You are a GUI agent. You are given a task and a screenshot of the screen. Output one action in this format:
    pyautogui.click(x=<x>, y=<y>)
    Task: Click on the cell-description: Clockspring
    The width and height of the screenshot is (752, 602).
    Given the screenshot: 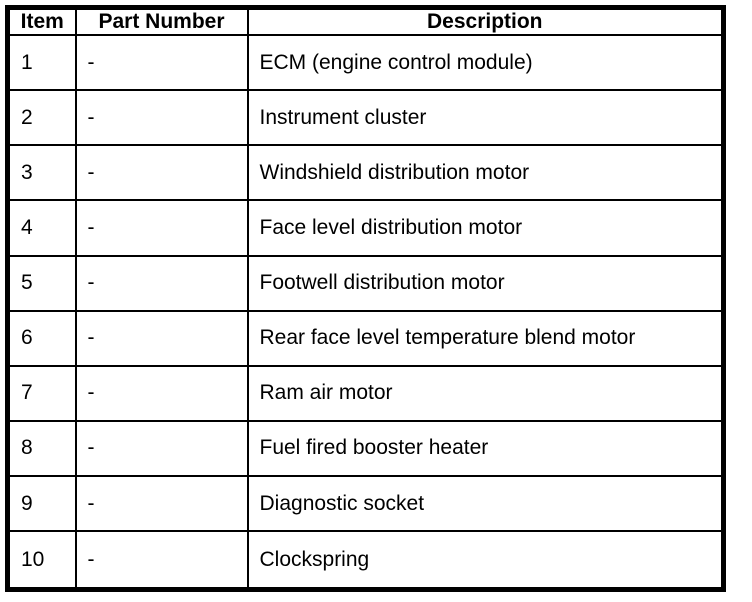 What is the action you would take?
    pyautogui.click(x=485, y=560)
    